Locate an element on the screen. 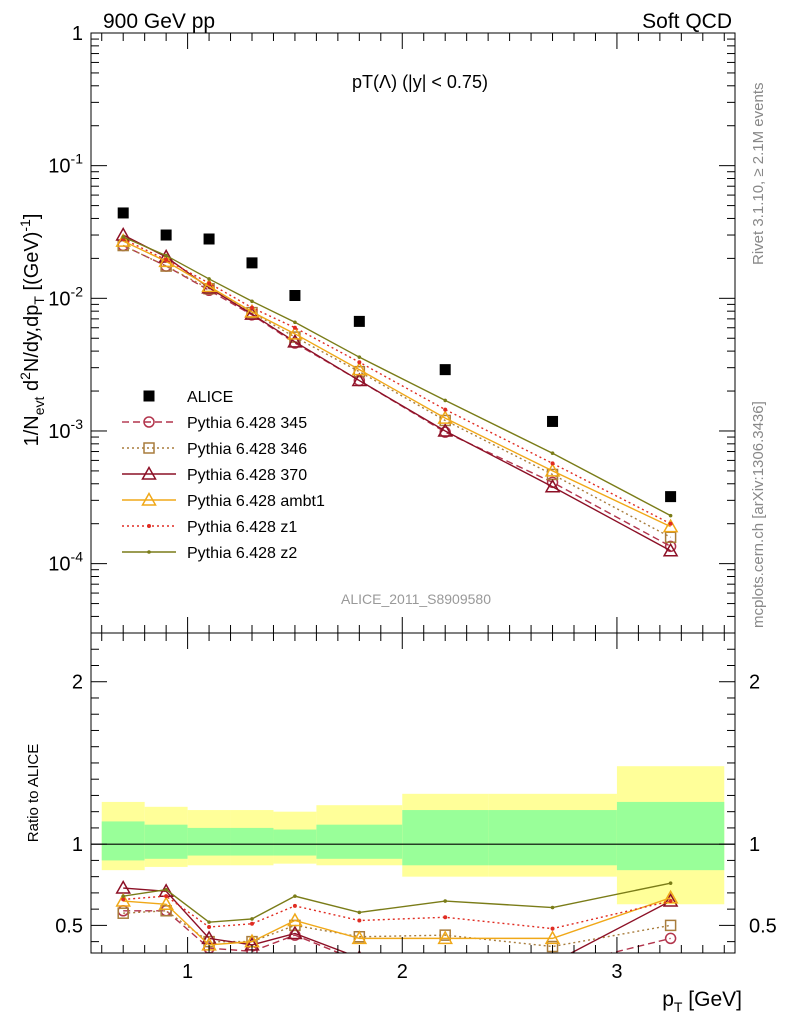 The width and height of the screenshot is (786, 1024). ratio-y-tick-label-right: 0.5 is located at coordinates (763, 926).